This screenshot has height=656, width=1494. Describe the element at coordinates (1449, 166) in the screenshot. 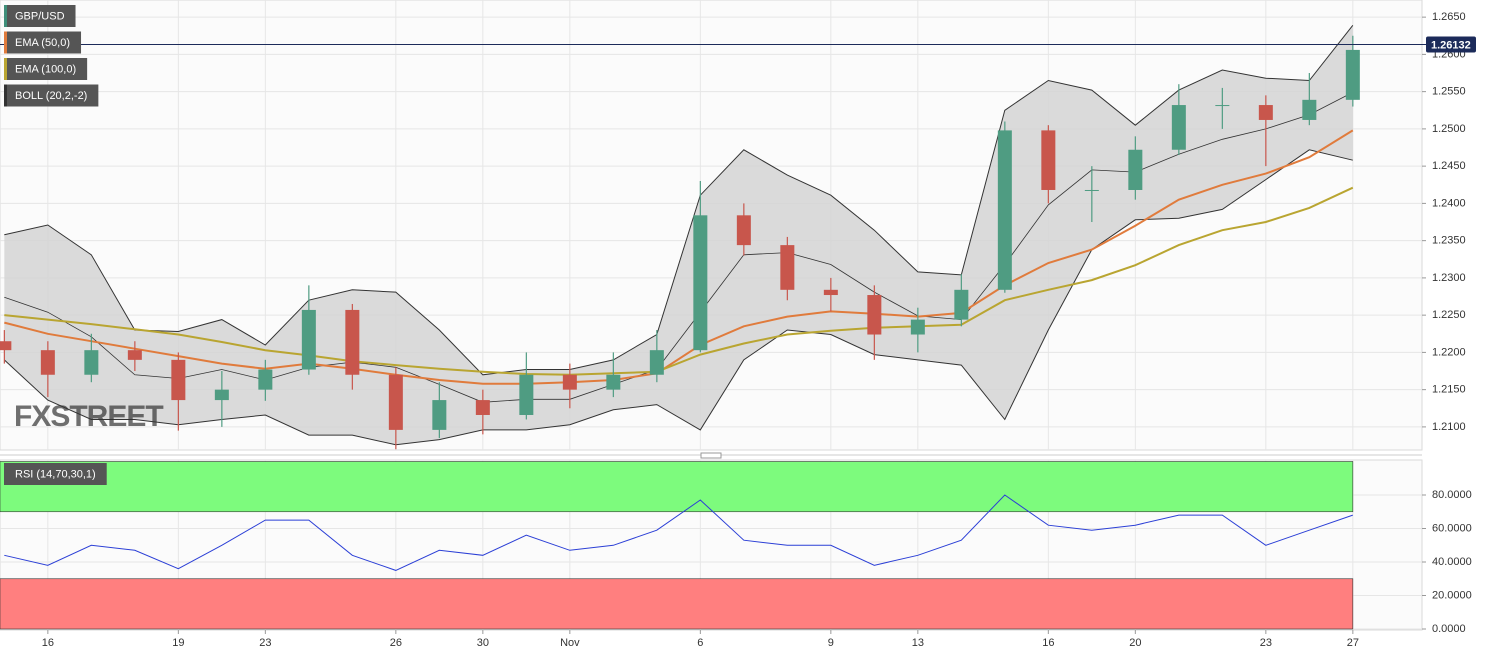

I see `y-tick-label: 1.2450` at that location.